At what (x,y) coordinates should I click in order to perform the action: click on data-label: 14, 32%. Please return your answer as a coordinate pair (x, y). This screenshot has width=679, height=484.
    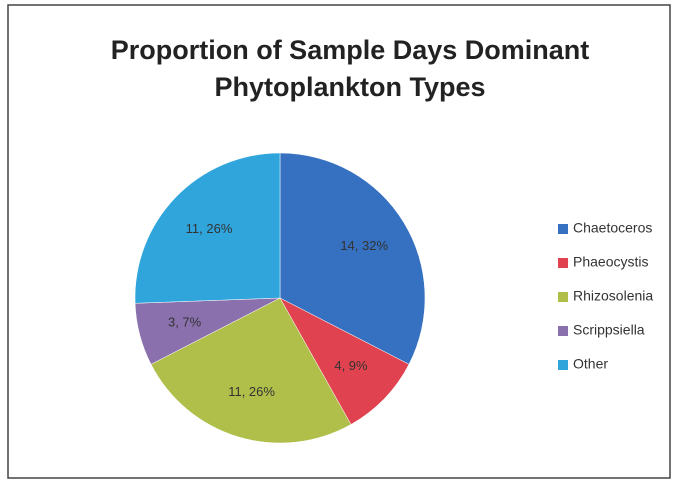
    Looking at the image, I should click on (364, 245).